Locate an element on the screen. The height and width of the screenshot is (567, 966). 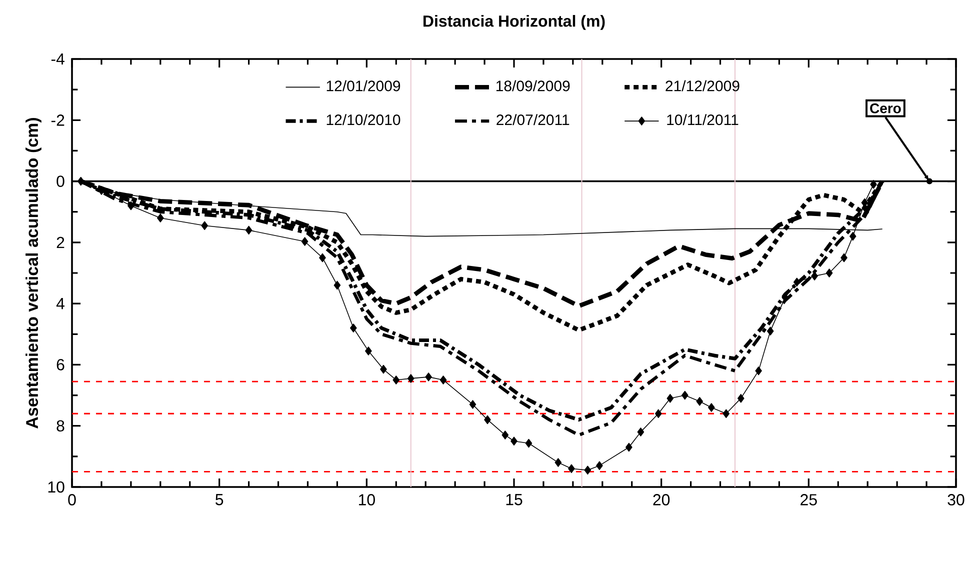
y-tick-label: 4 is located at coordinates (60, 304).